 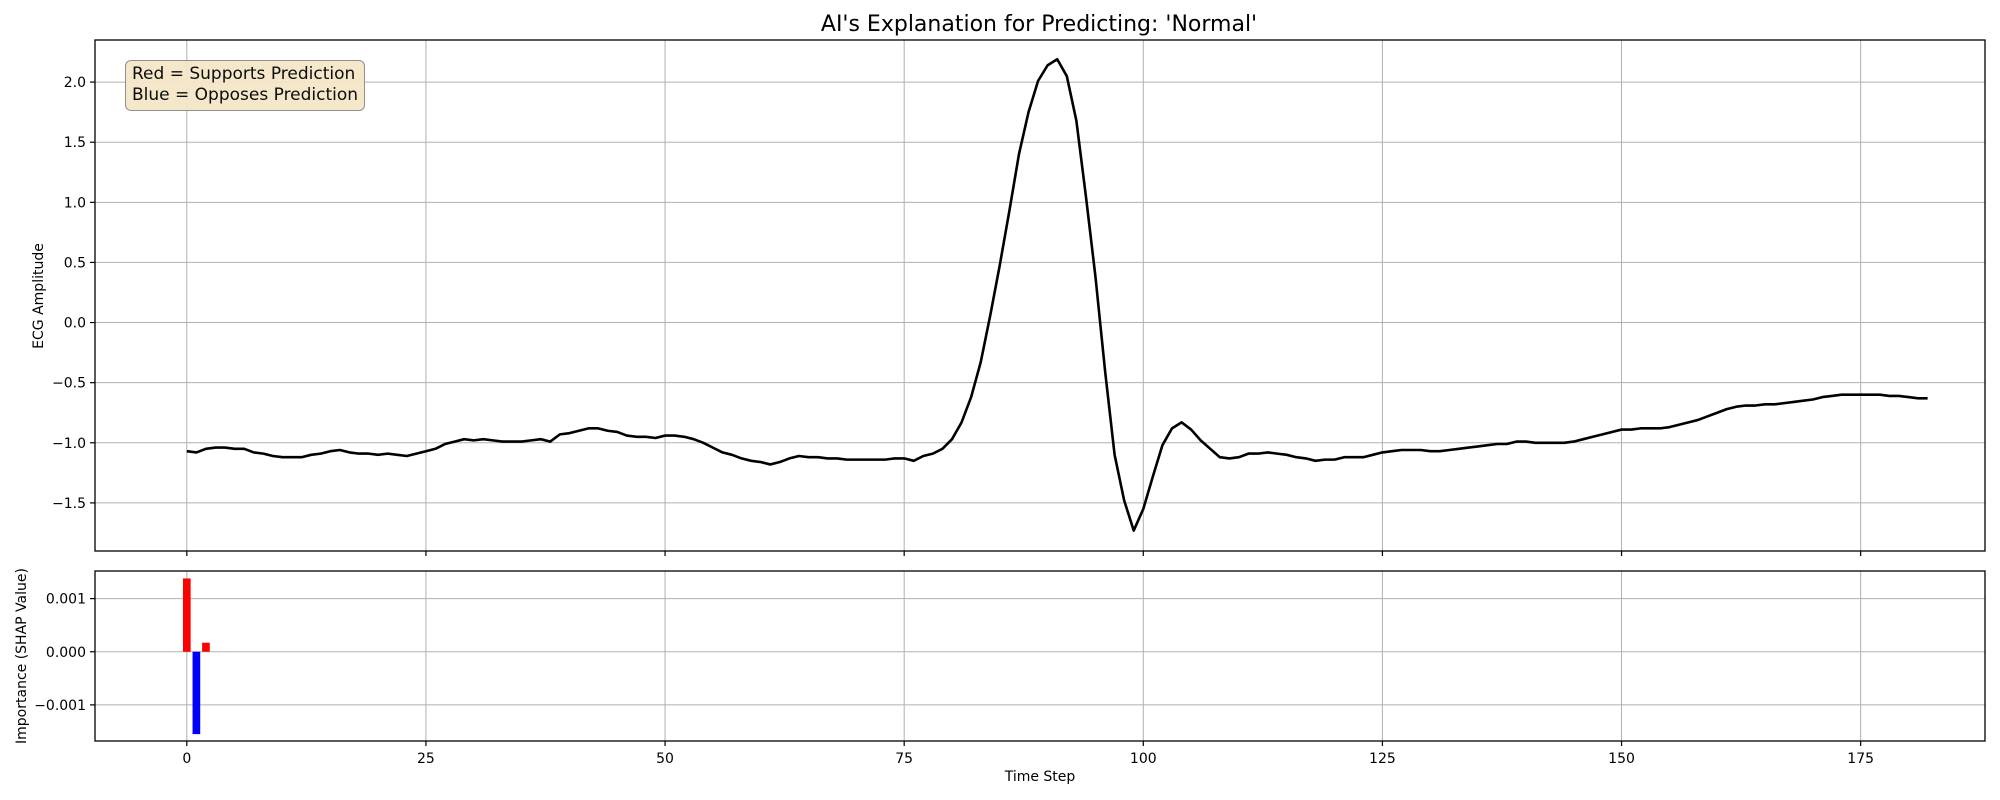 I want to click on y-tick-label: 0.0, so click(x=75, y=324).